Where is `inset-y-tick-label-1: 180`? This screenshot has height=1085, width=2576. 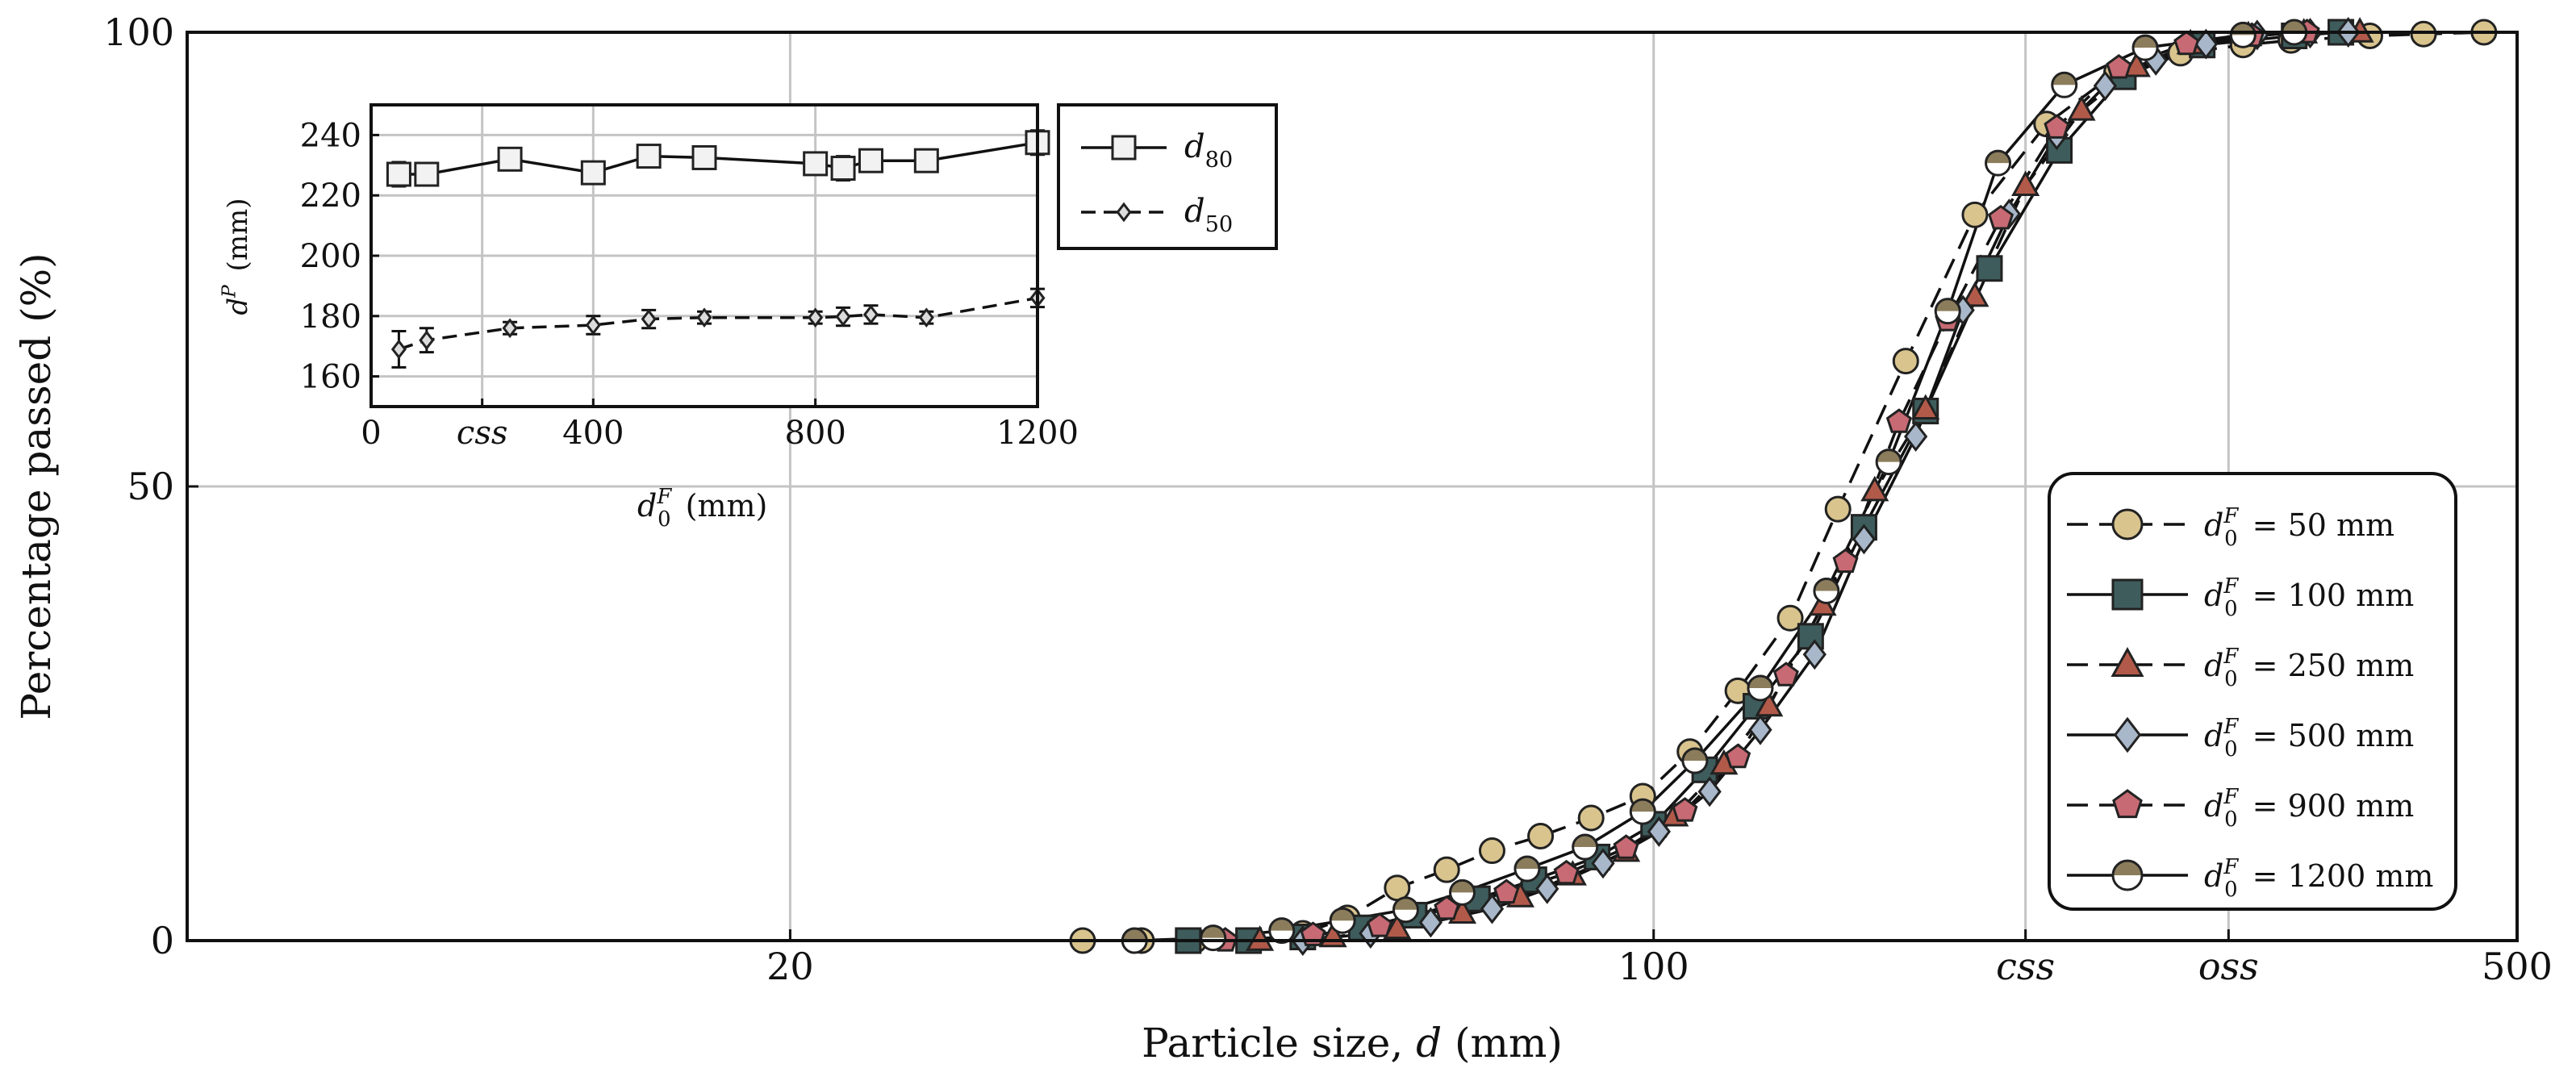
inset-y-tick-label-1: 180 is located at coordinates (330, 317).